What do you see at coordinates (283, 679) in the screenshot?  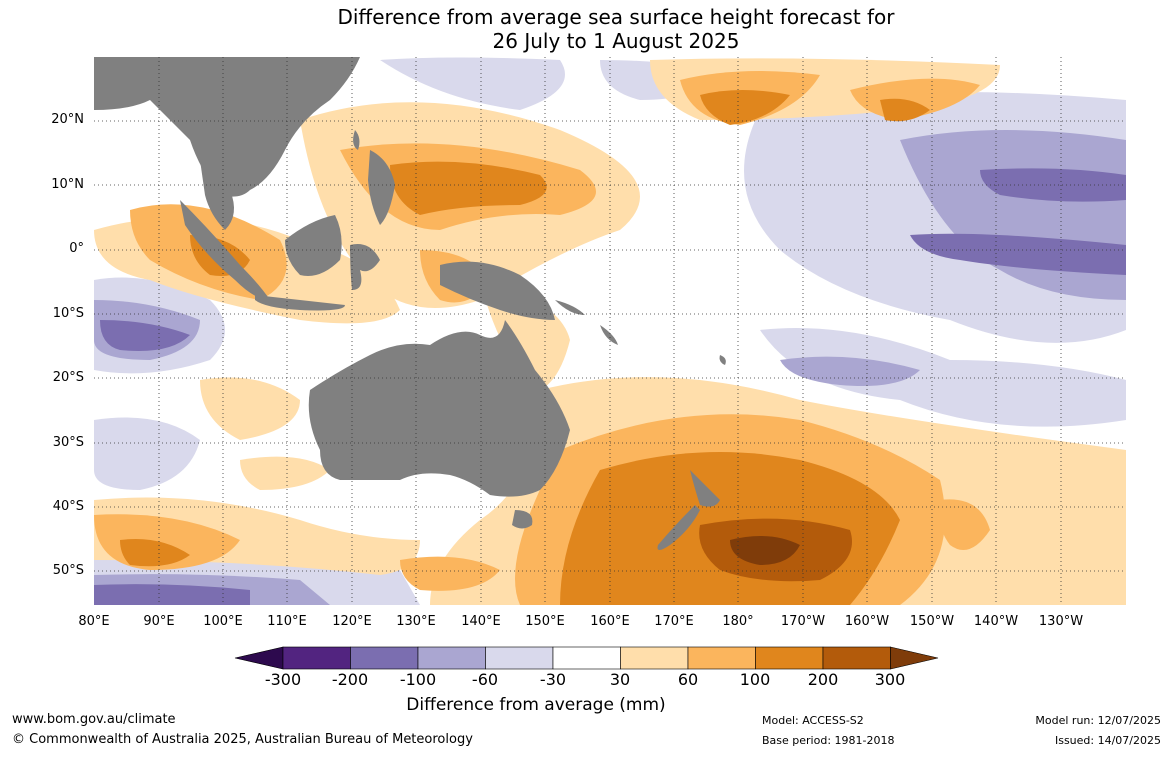 I see `colorbar-label-minus-300: -300` at bounding box center [283, 679].